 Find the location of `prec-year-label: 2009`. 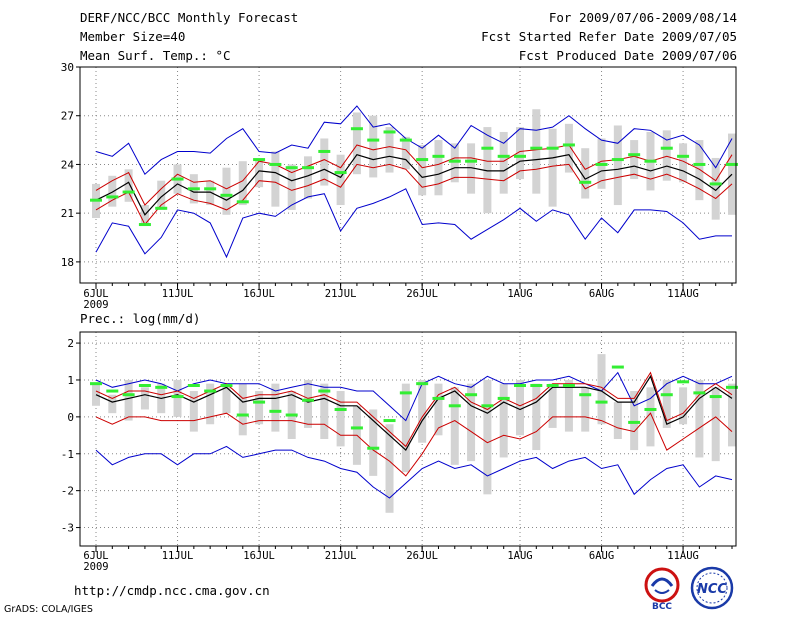

prec-year-label: 2009 is located at coordinates (95, 567).